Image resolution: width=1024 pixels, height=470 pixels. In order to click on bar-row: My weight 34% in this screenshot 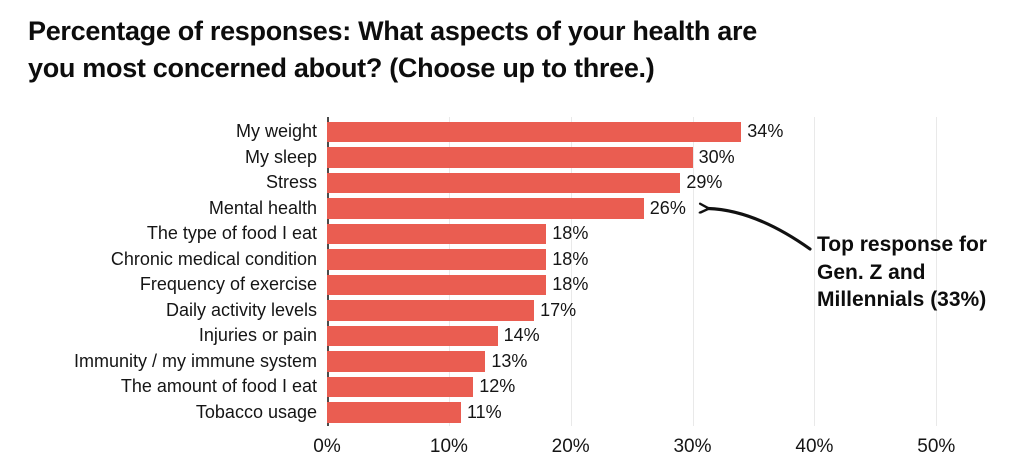, I will do `click(507, 132)`.